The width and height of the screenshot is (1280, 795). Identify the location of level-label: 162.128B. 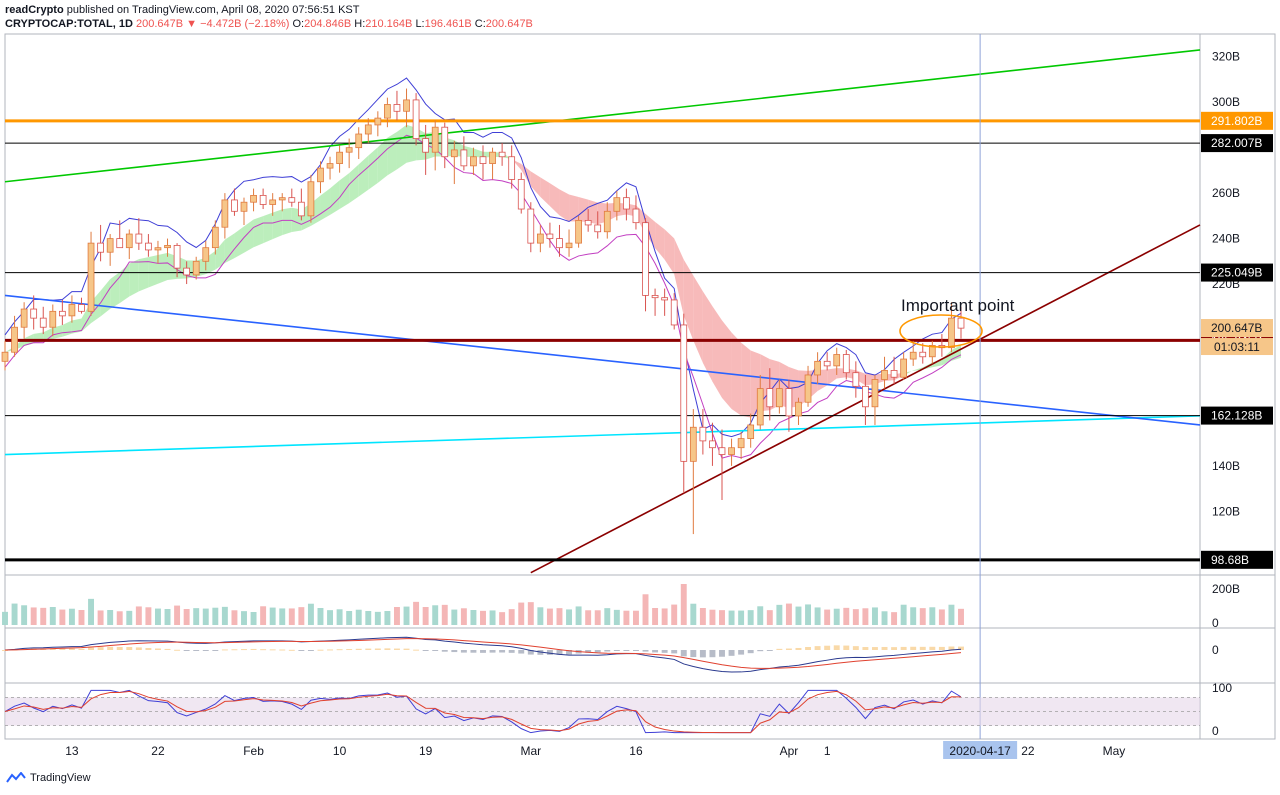
(1236, 416).